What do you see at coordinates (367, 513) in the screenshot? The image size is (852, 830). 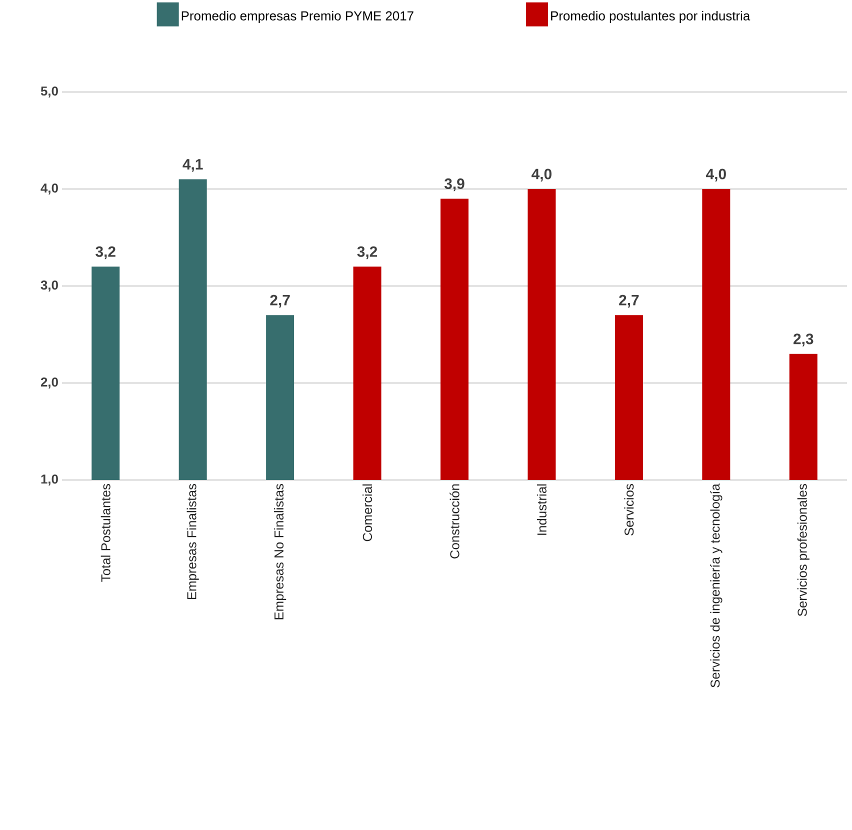 I see `x-tick-label: Comercial` at bounding box center [367, 513].